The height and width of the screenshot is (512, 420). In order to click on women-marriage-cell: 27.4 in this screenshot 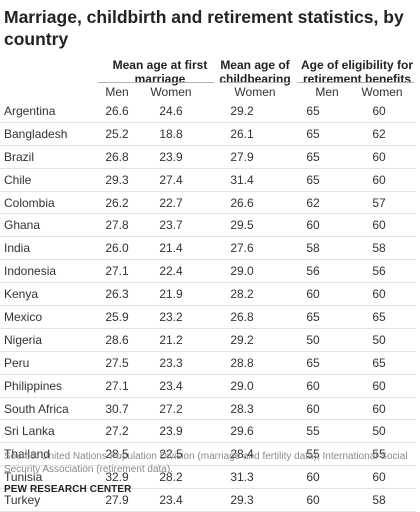, I will do `click(171, 179)`.